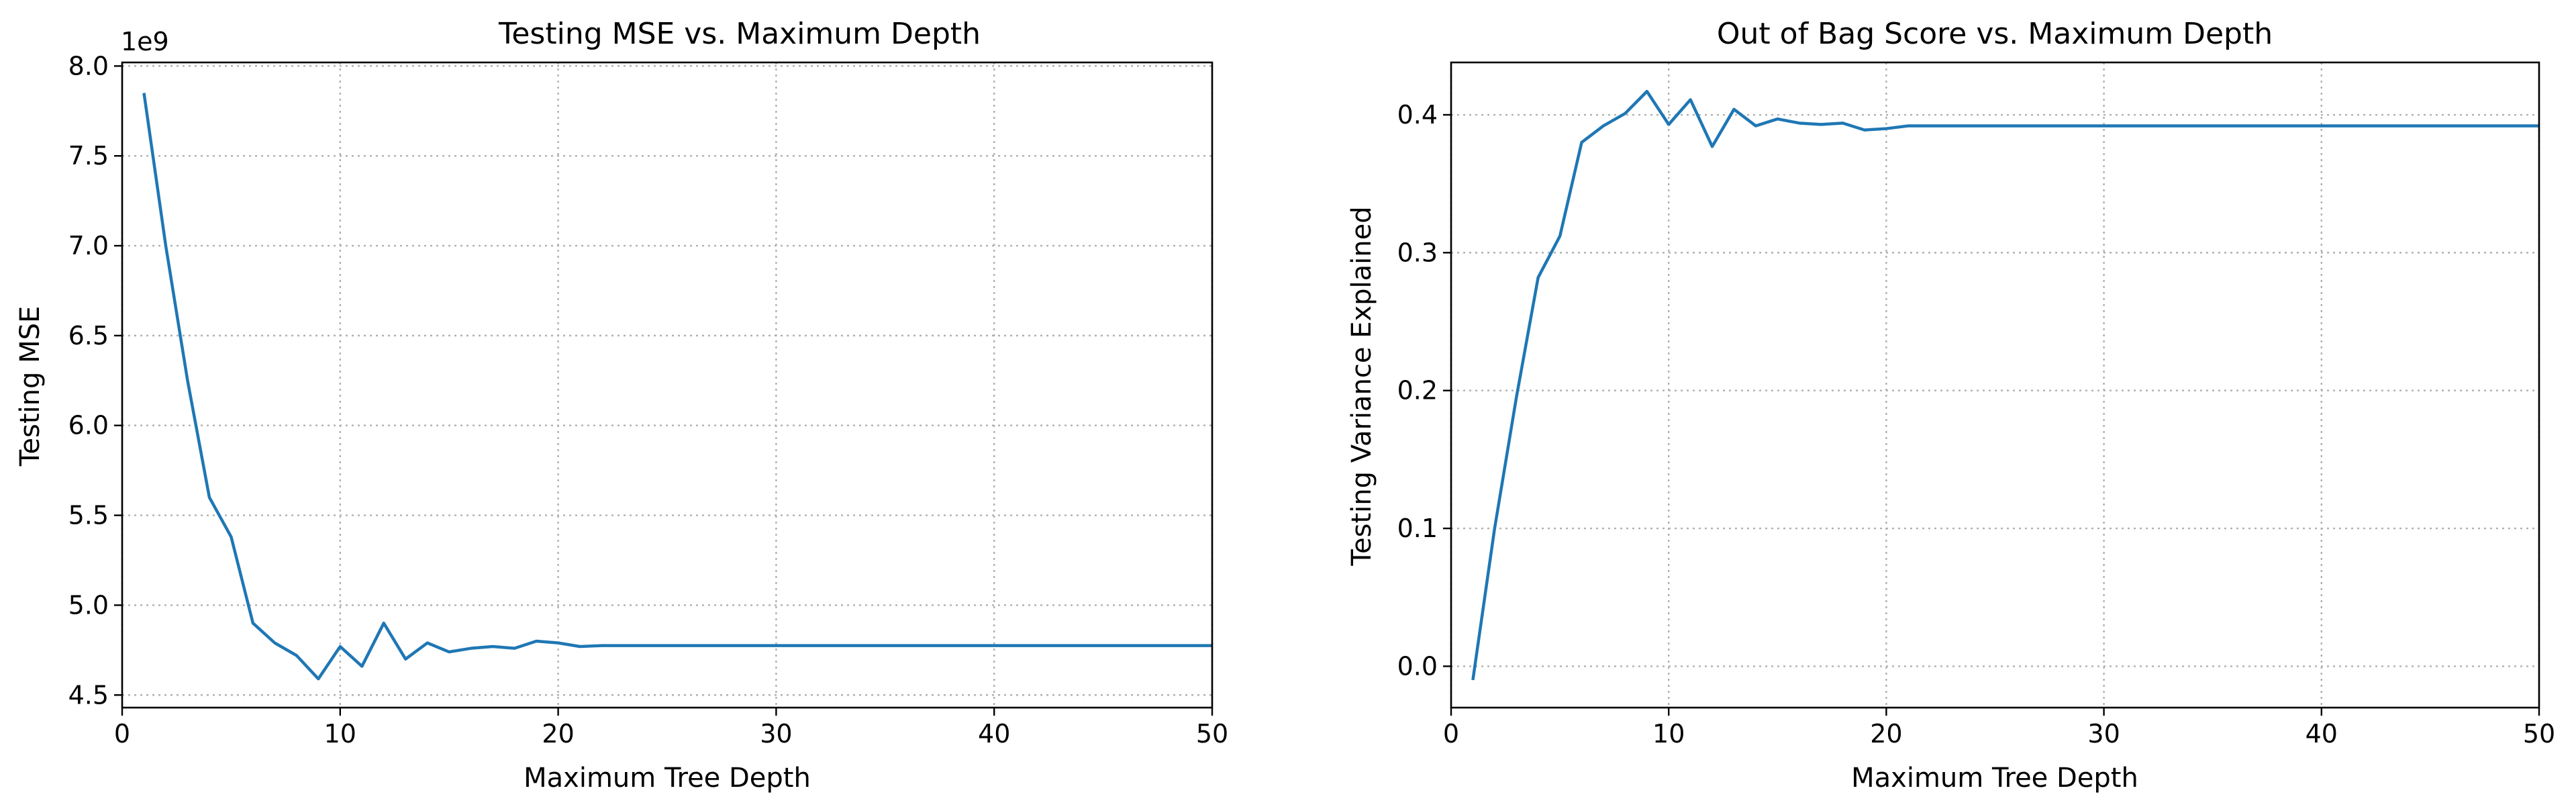 Image resolution: width=2576 pixels, height=811 pixels. Describe the element at coordinates (1417, 115) in the screenshot. I see `y-tick-label: 0.4` at that location.